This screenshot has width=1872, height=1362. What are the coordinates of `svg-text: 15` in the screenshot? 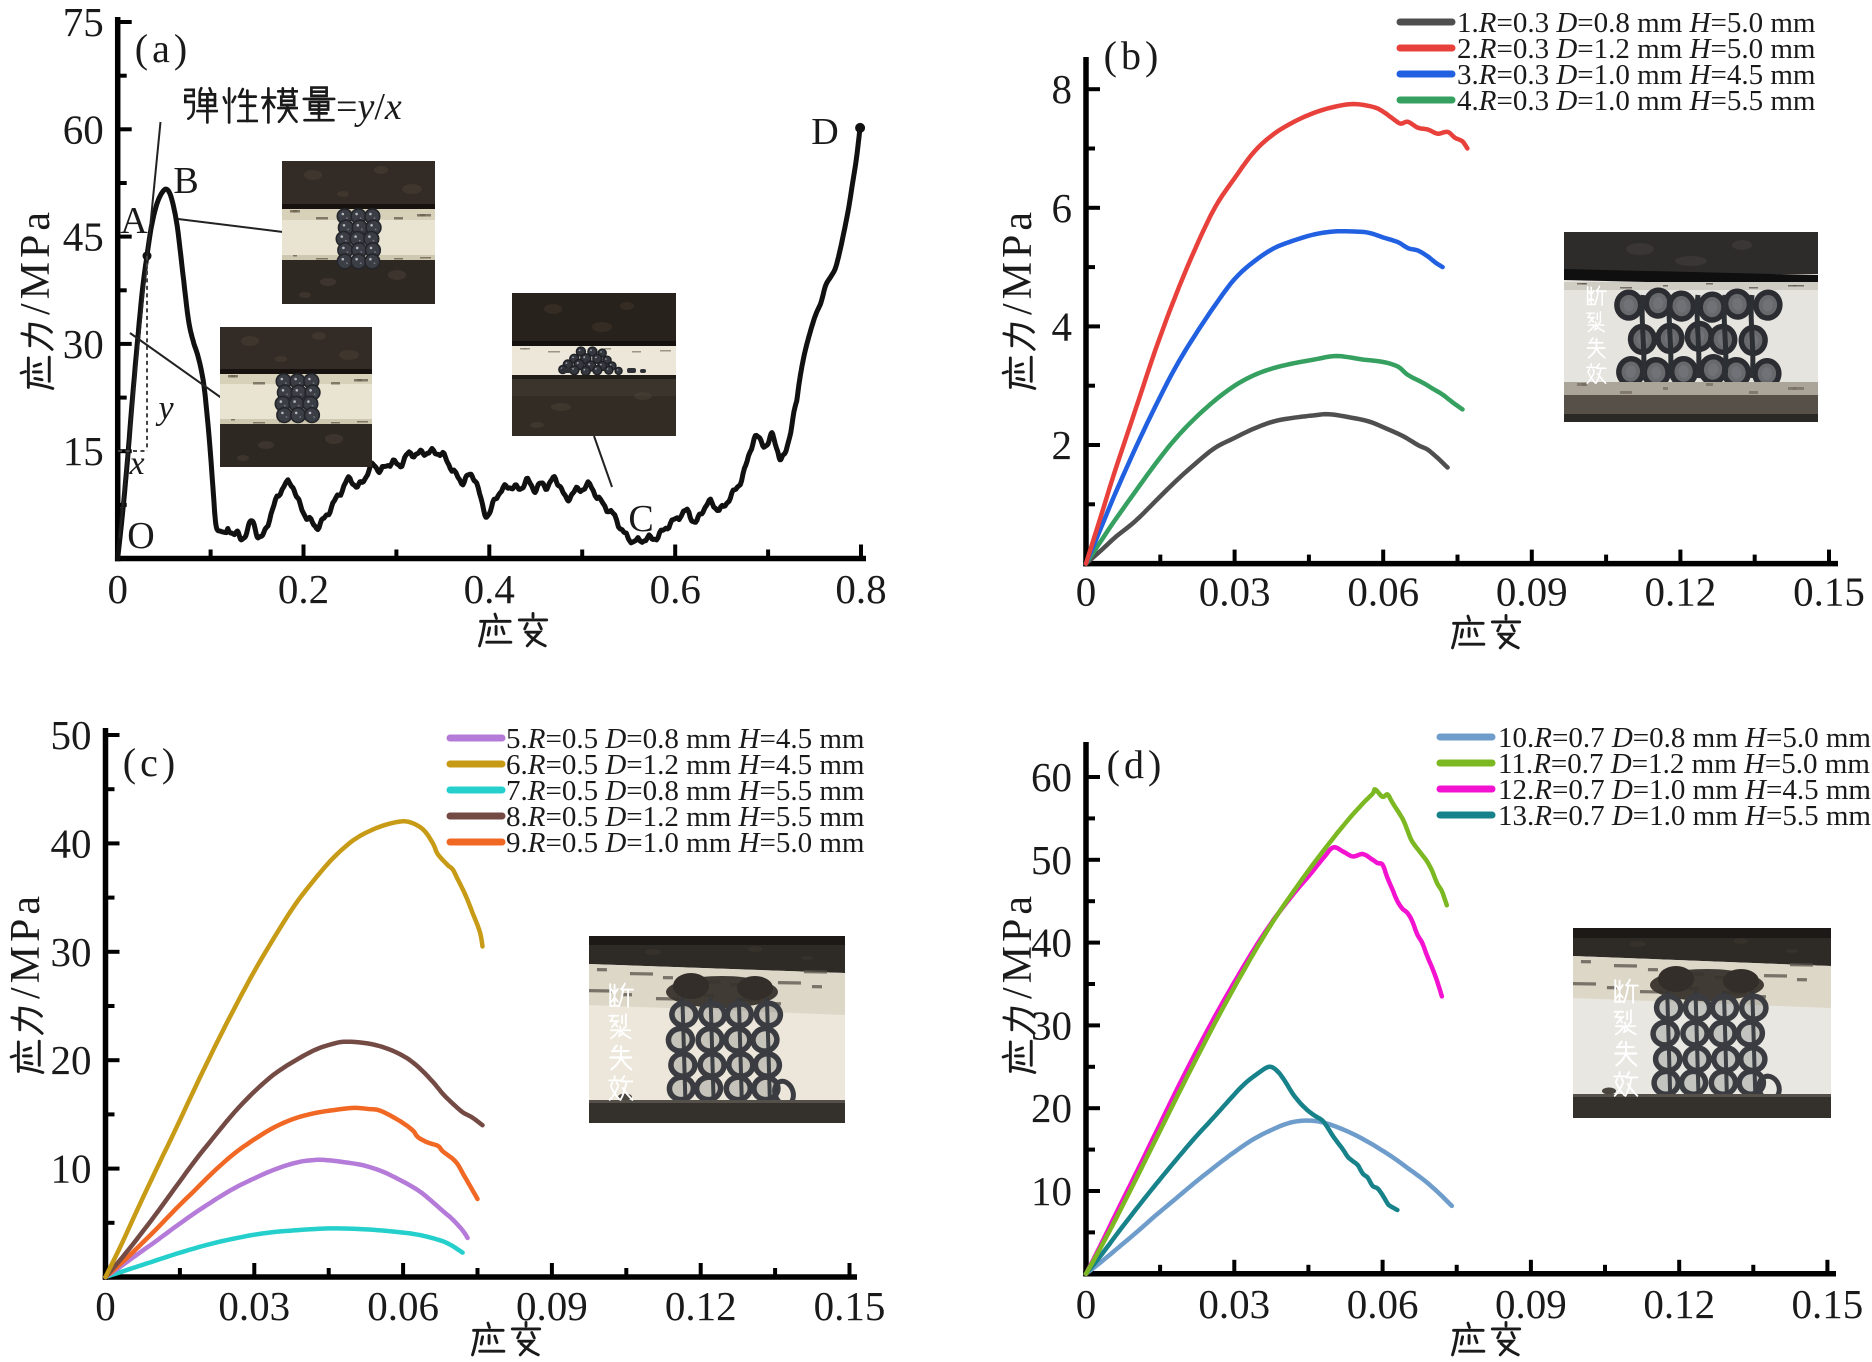 It's located at (83, 451).